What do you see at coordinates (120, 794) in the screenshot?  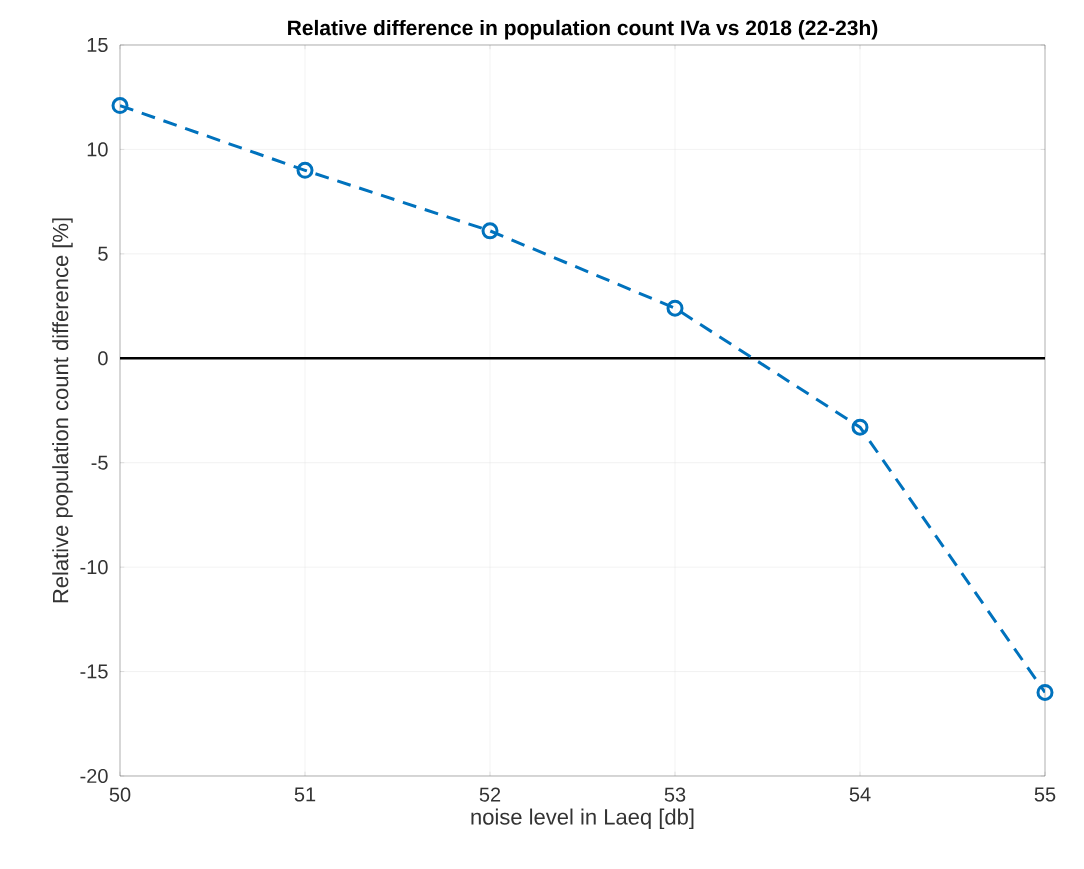 I see `x-tick-label: 50` at bounding box center [120, 794].